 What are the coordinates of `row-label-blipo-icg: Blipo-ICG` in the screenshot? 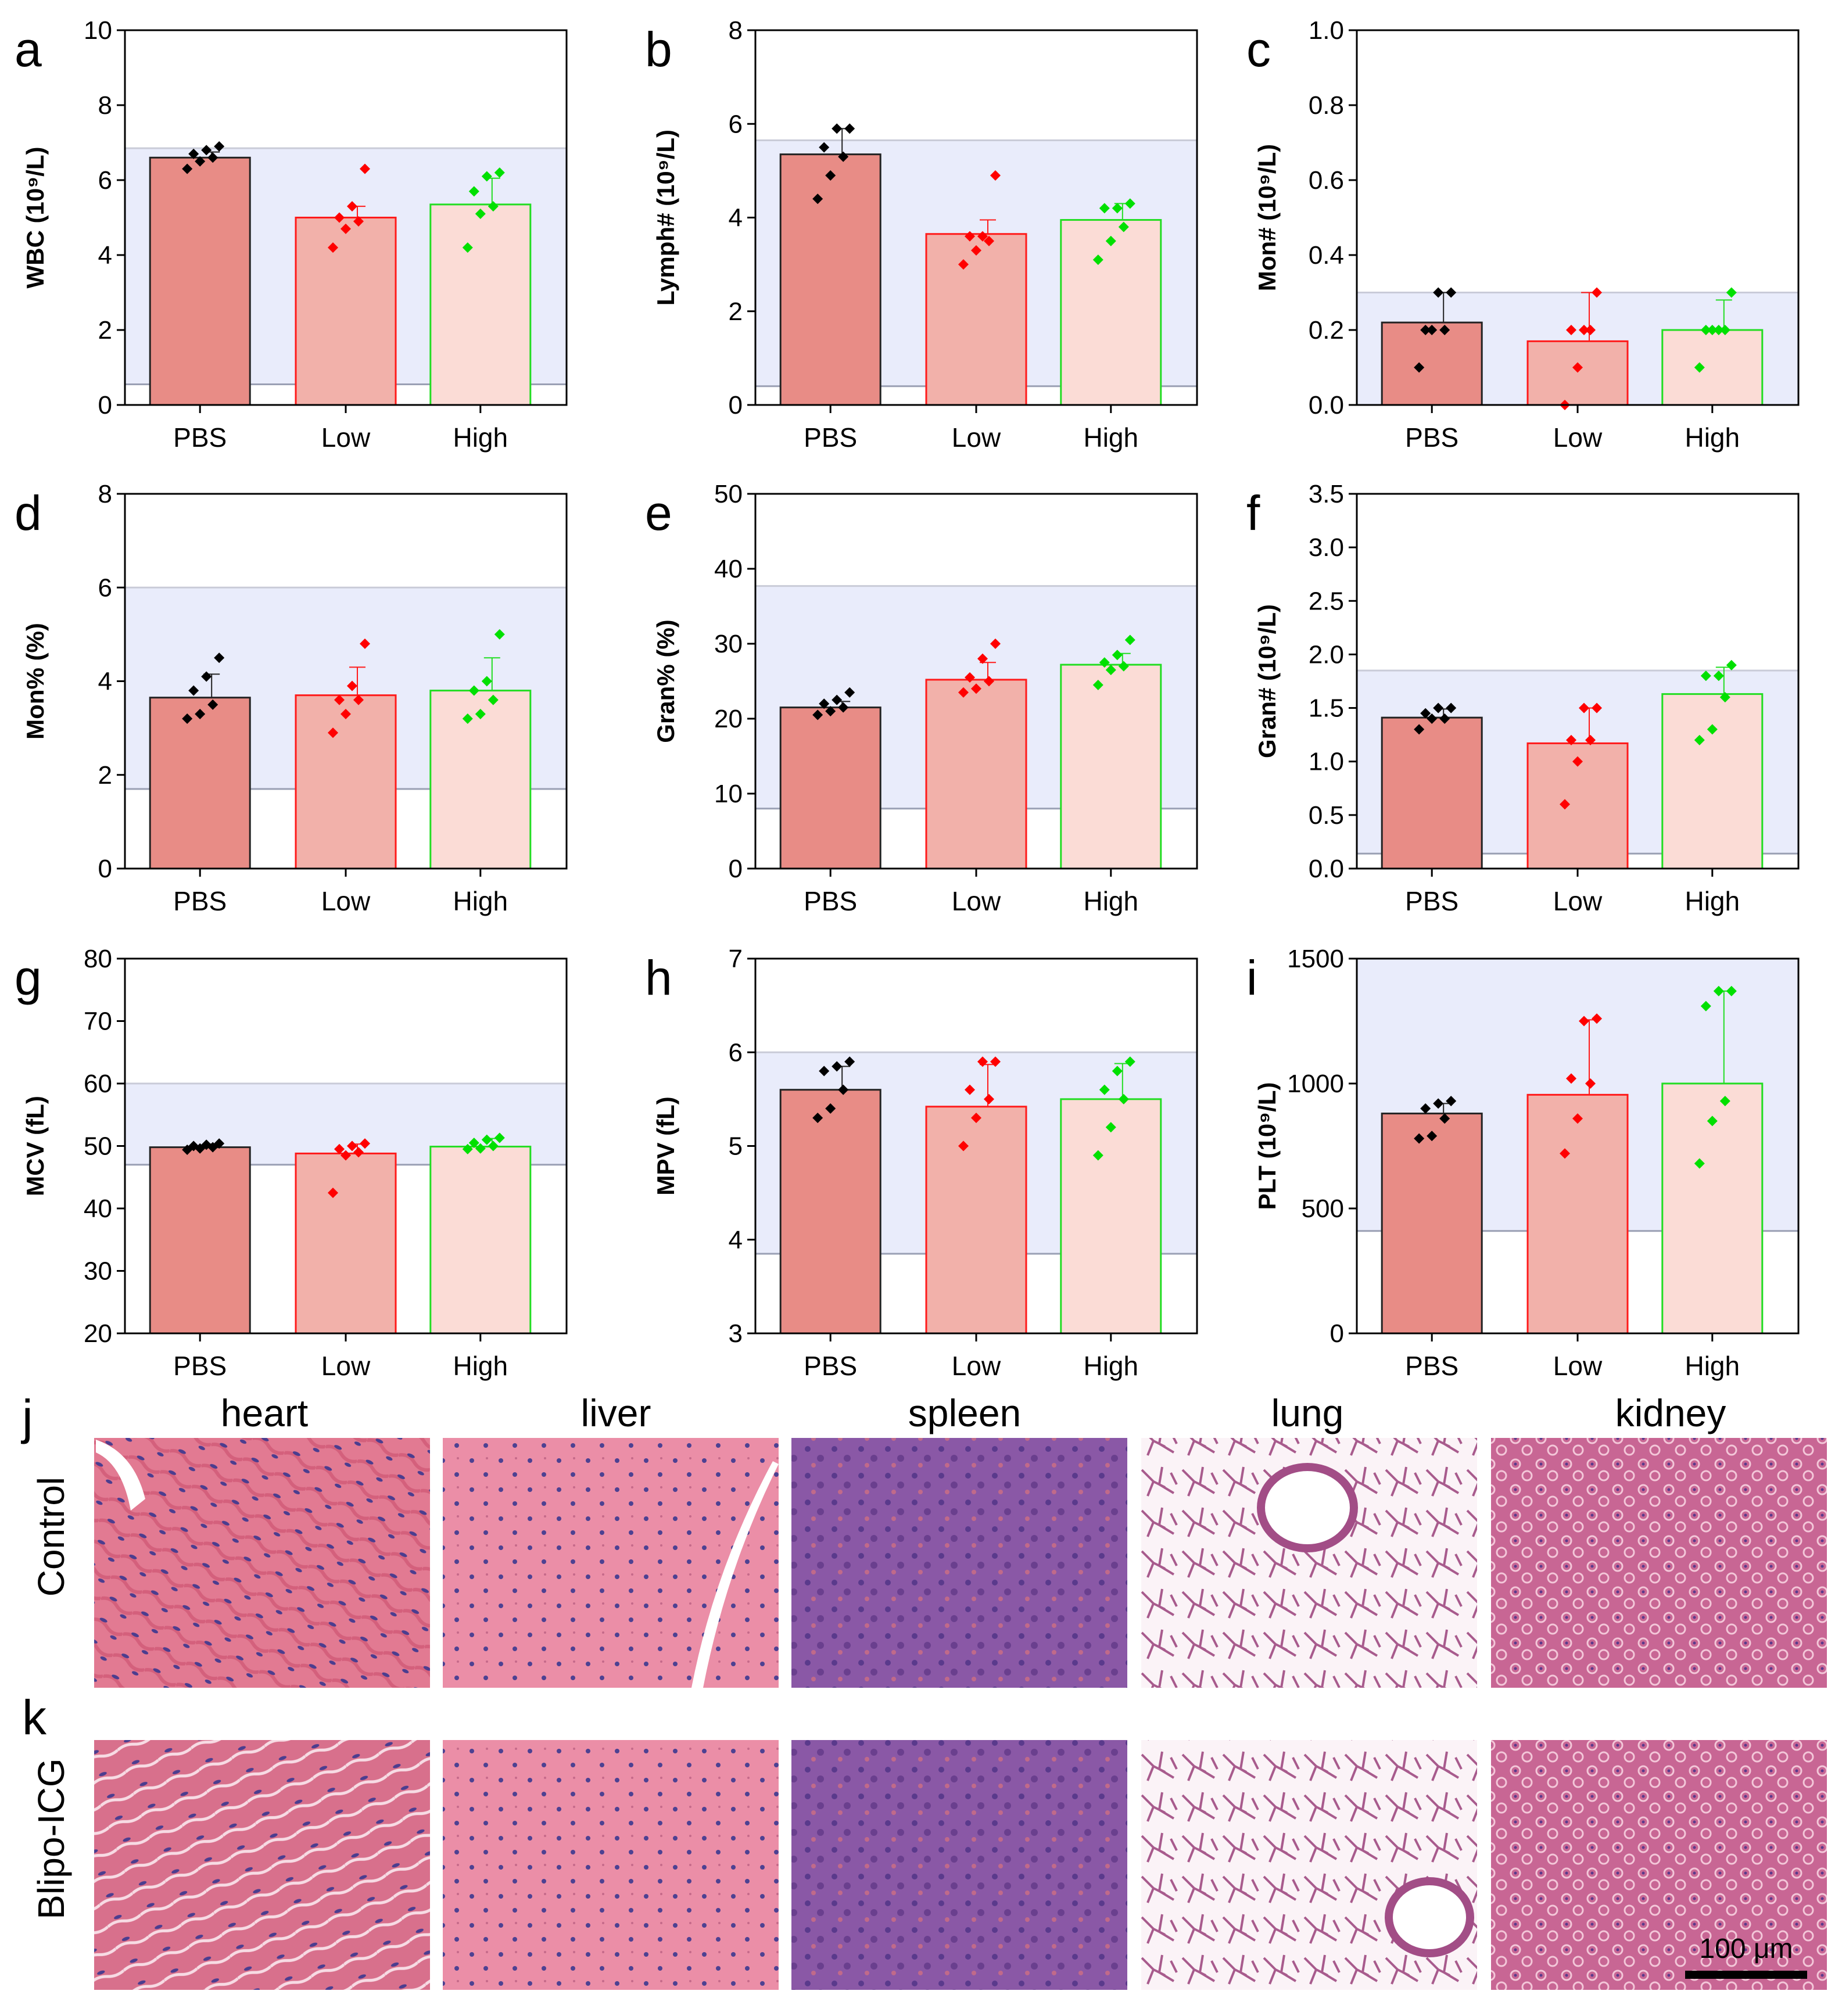 It's located at (51, 1838).